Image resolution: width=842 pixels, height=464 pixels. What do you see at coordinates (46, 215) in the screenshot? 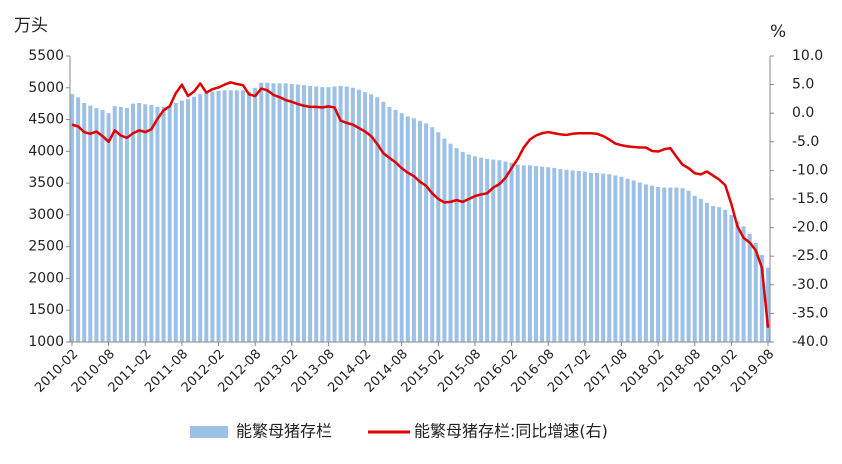
I see `y-tick-label: 3000` at bounding box center [46, 215].